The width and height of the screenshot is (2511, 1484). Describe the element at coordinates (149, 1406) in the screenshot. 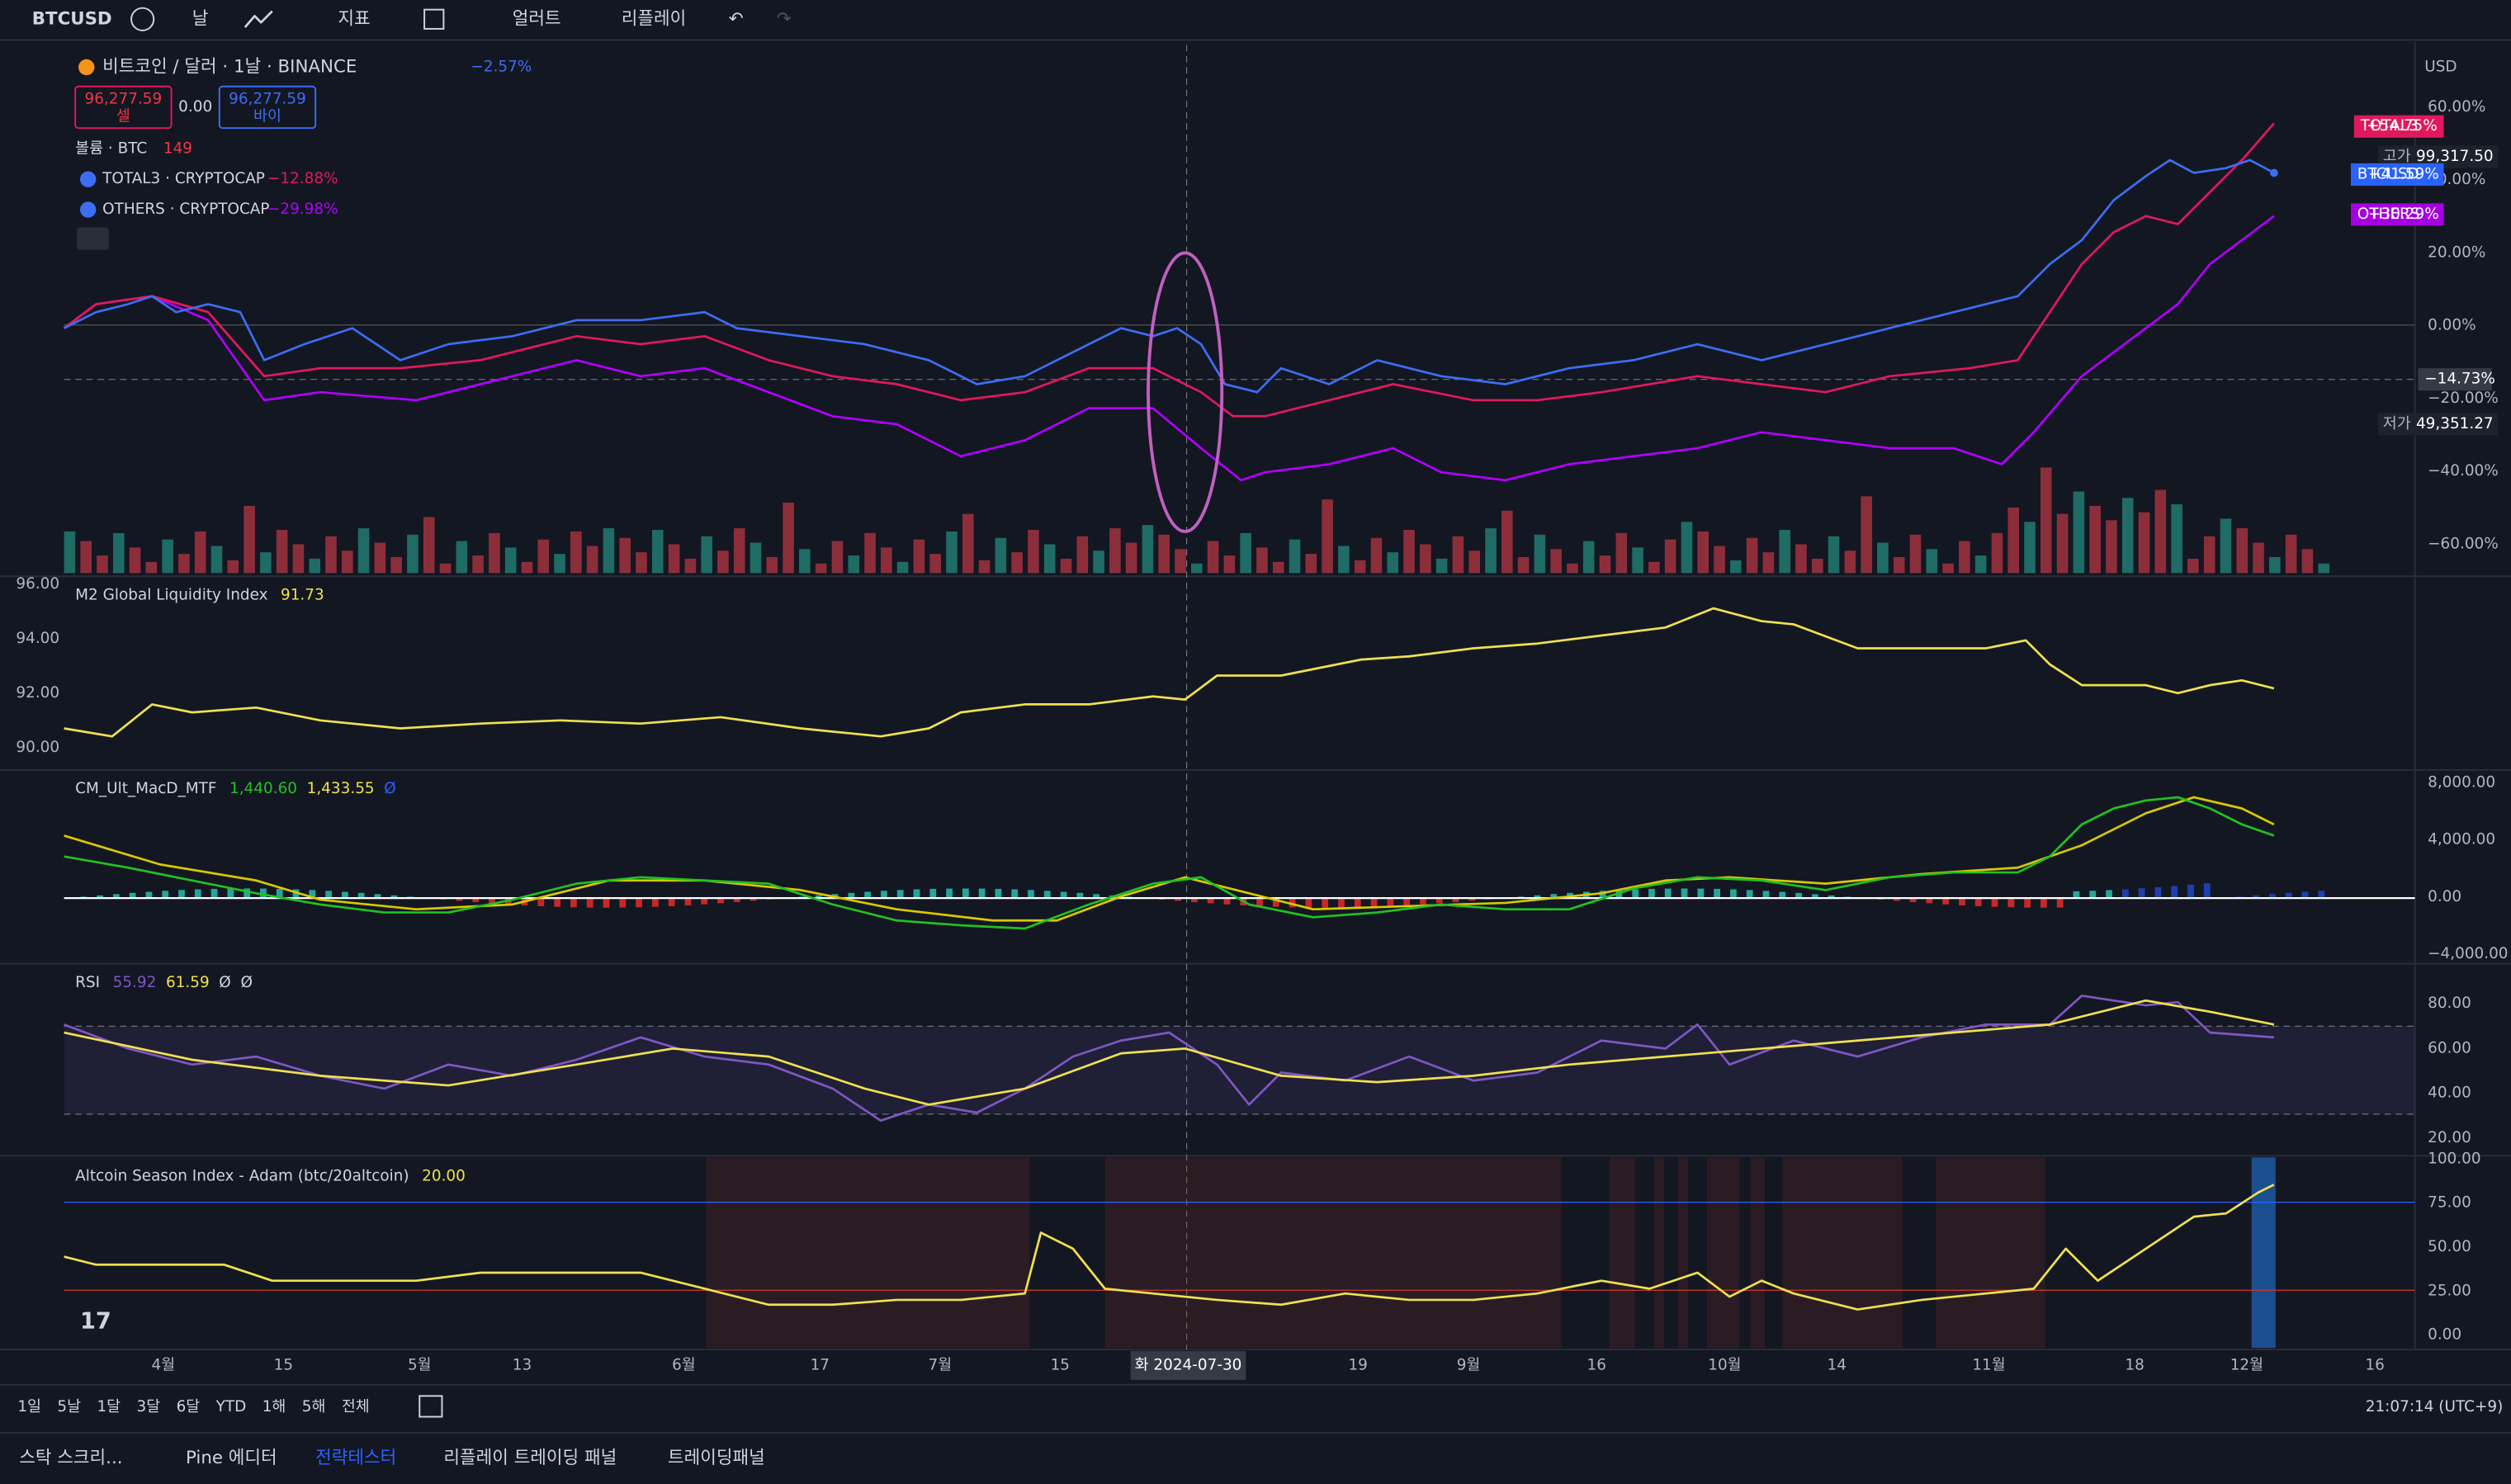

I see `range-button: 3달` at that location.